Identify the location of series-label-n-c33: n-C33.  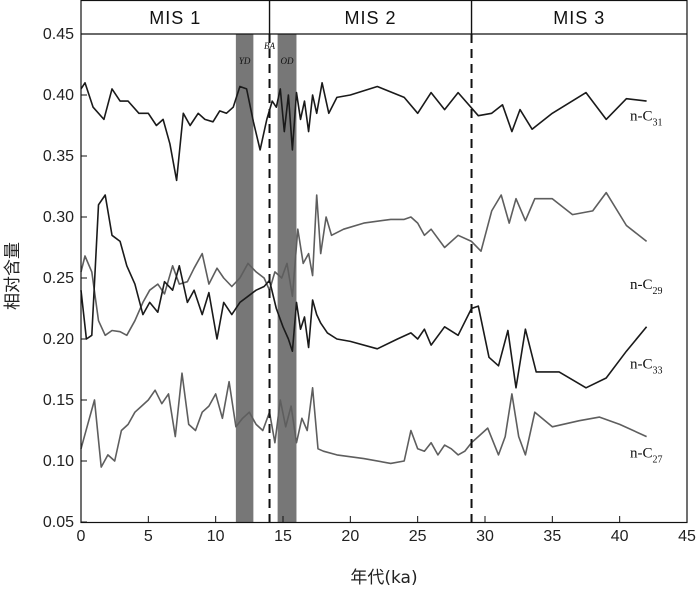
(646, 366).